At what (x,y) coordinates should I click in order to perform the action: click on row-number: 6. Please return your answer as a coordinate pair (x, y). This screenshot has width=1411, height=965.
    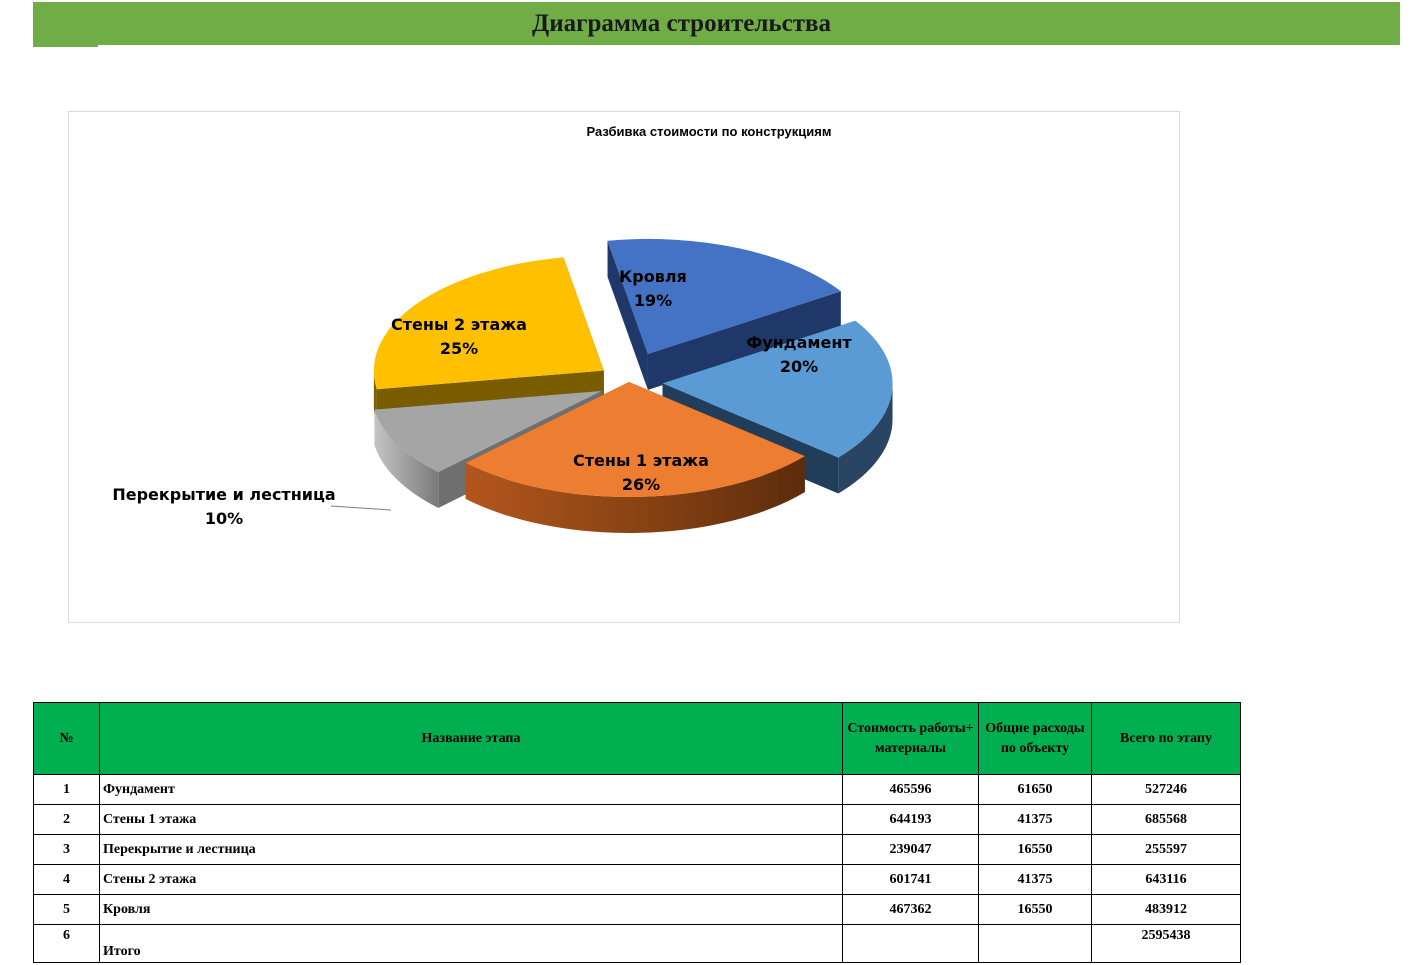
    Looking at the image, I should click on (66, 943).